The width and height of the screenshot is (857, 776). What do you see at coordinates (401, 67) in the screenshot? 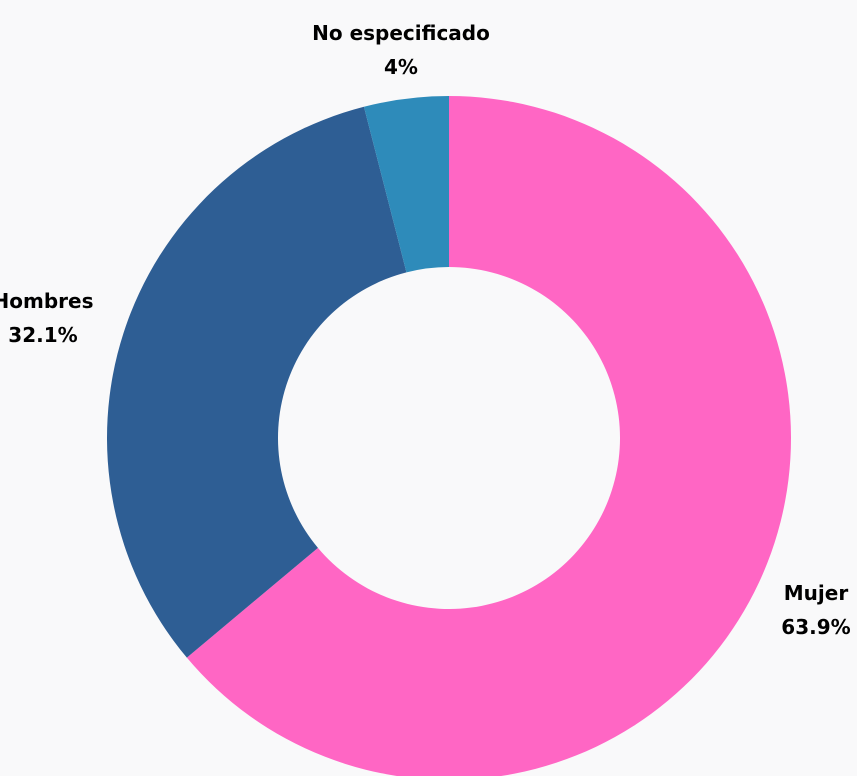
I see `slice-value-no-especificado: 4%` at bounding box center [401, 67].